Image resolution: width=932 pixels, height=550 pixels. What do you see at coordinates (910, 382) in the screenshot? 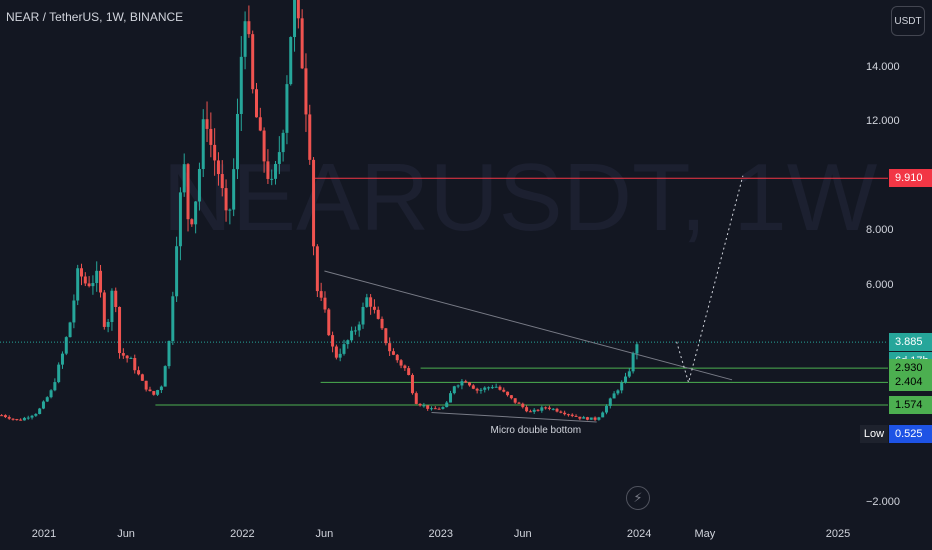
I see `price-badge: 2.404` at bounding box center [910, 382].